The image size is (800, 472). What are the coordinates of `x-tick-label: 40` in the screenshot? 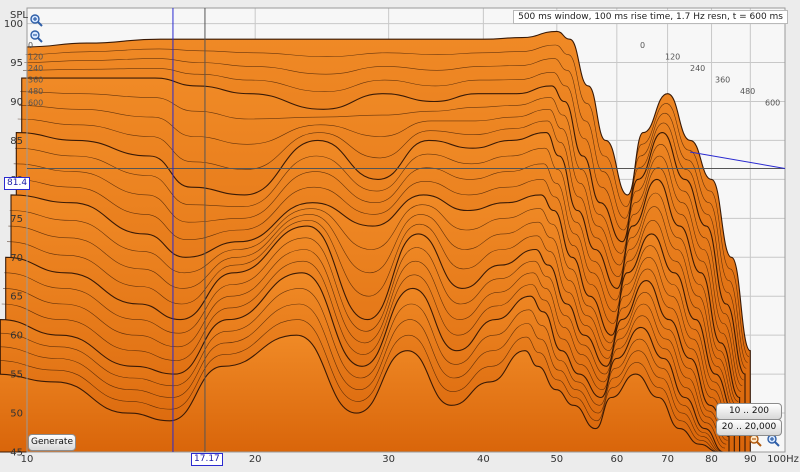 It's located at (483, 459).